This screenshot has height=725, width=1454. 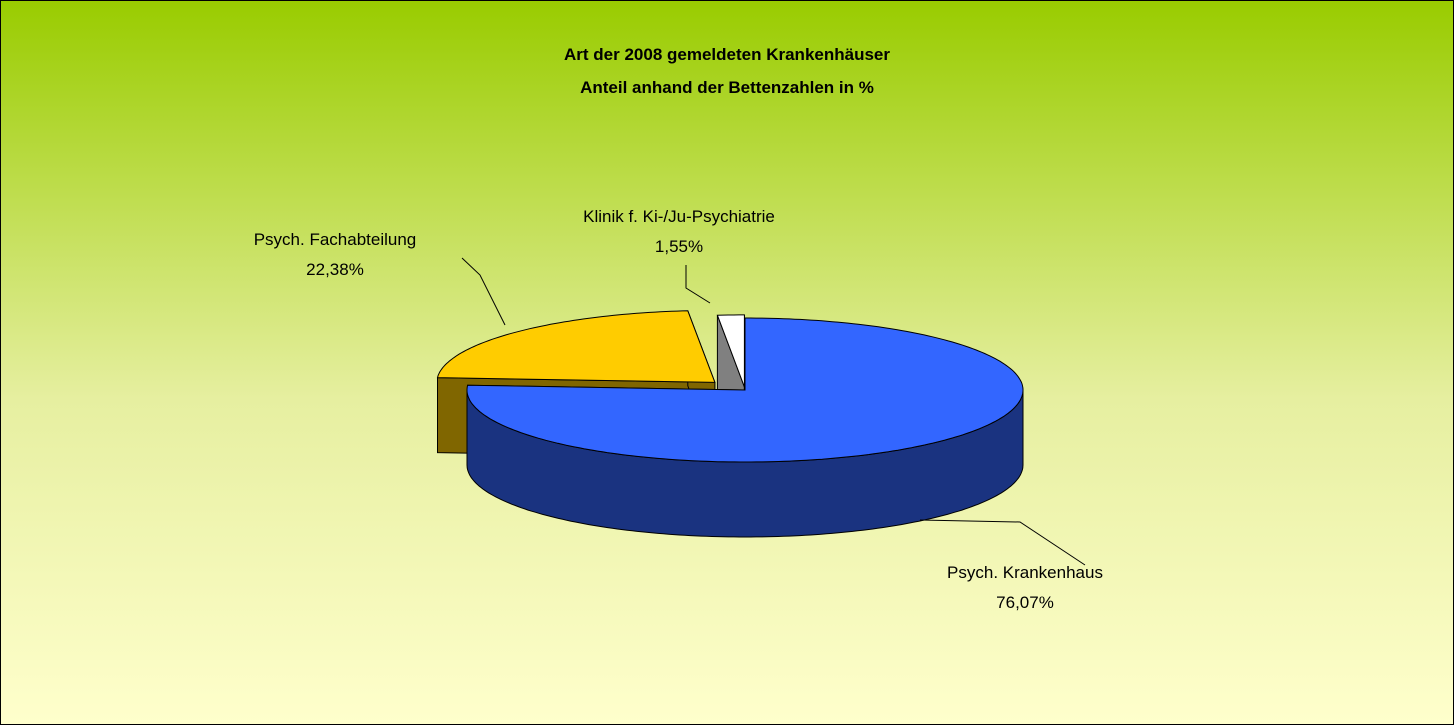 What do you see at coordinates (727, 87) in the screenshot?
I see `chart-subtitle: Anteil anhand der Bettenzahlen in %` at bounding box center [727, 87].